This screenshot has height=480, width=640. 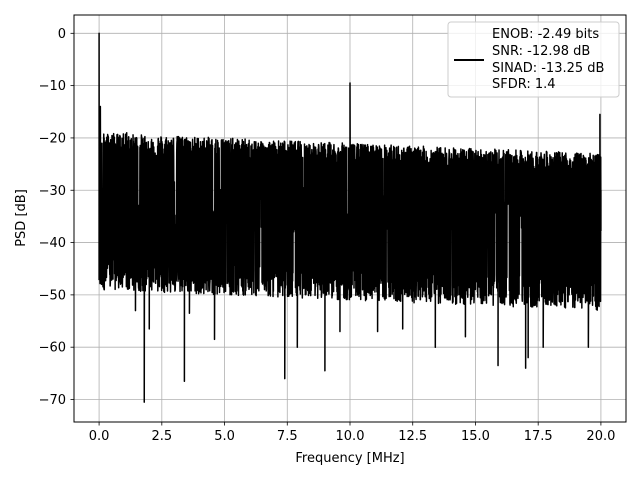 I want to click on y-tick-label: −10, so click(x=52, y=86).